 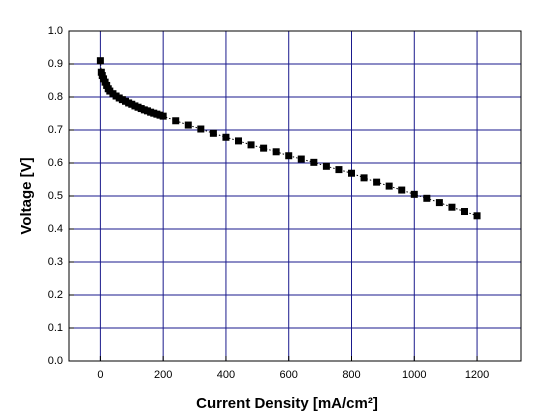 I want to click on x-tick-label: 0, so click(x=100, y=375).